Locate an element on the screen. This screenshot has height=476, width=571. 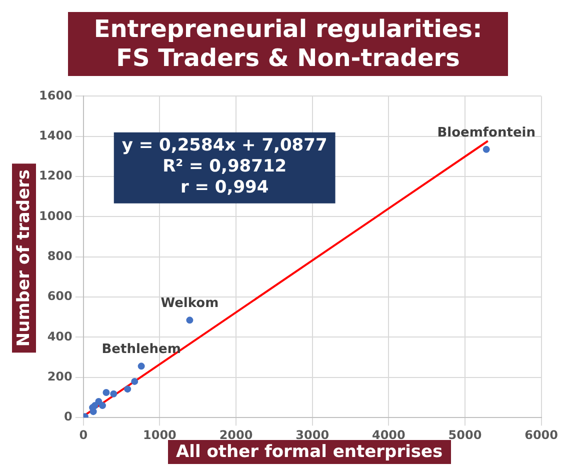
x-tick-label: 3000 is located at coordinates (313, 435).